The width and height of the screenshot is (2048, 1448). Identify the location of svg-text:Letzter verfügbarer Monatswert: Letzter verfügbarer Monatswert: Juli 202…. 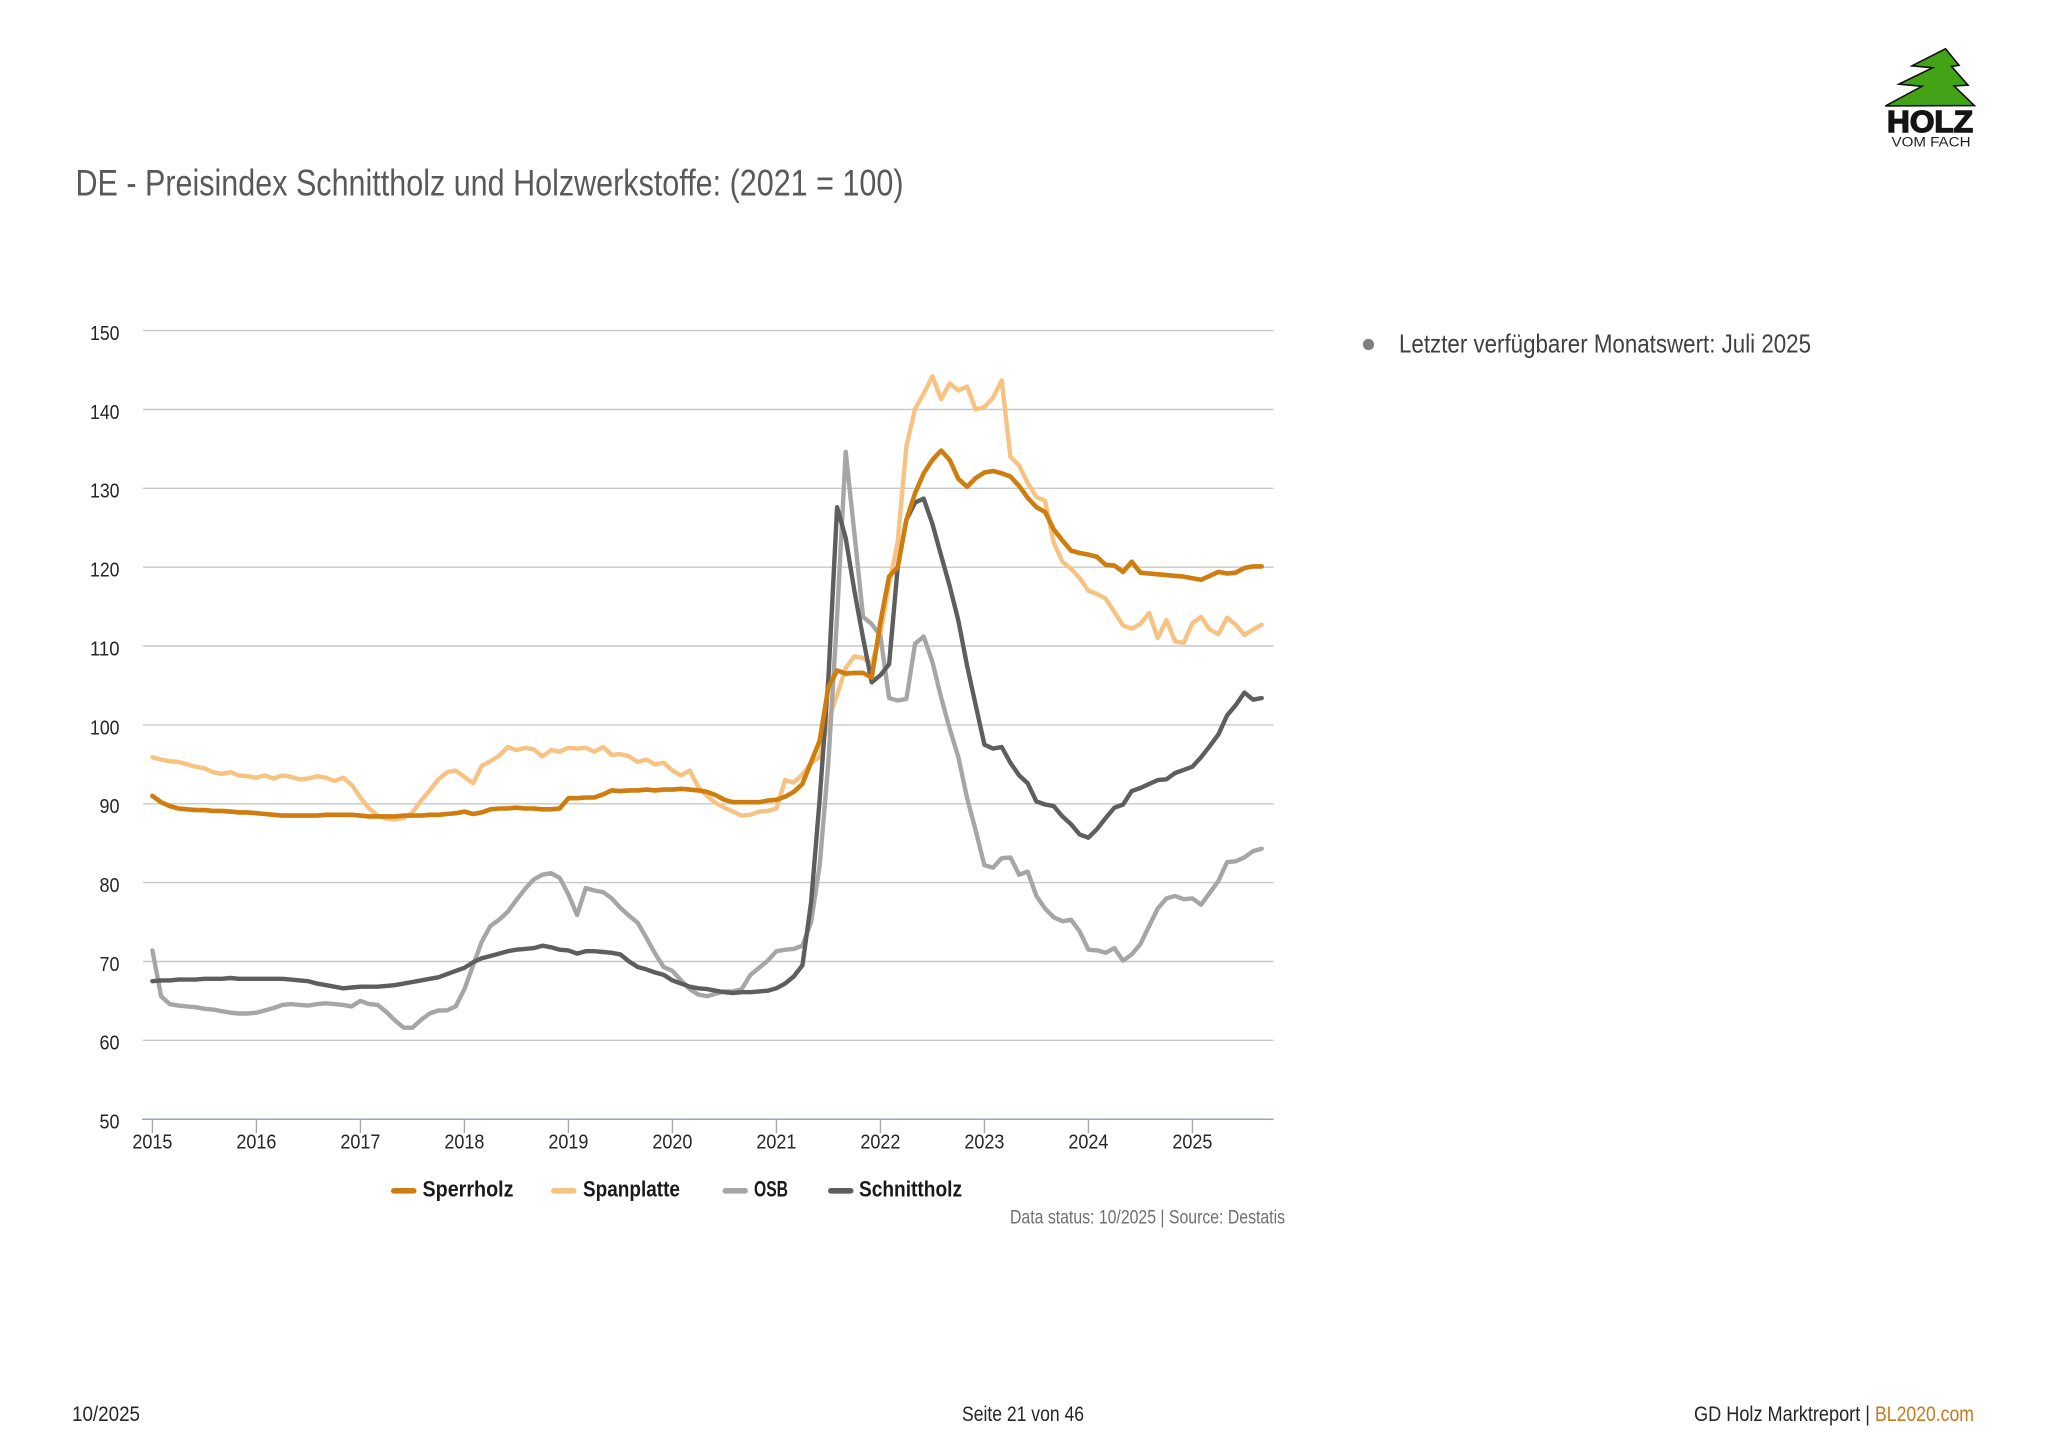
(1605, 344).